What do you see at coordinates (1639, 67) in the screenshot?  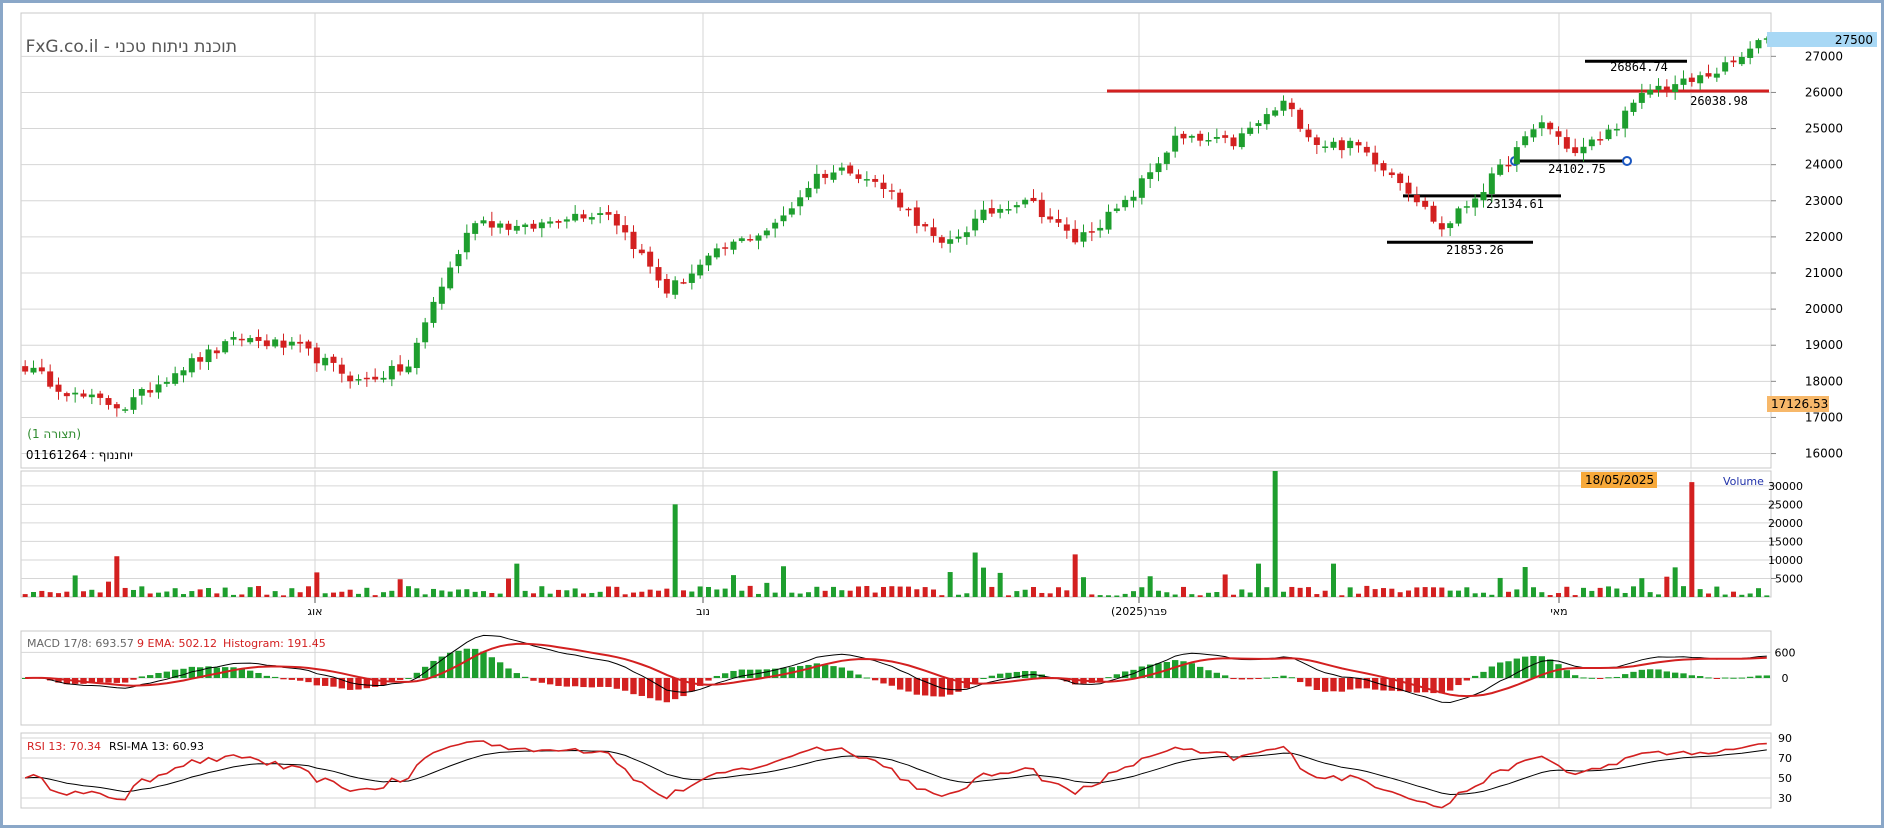 I see `price-level-label: 26864.74` at bounding box center [1639, 67].